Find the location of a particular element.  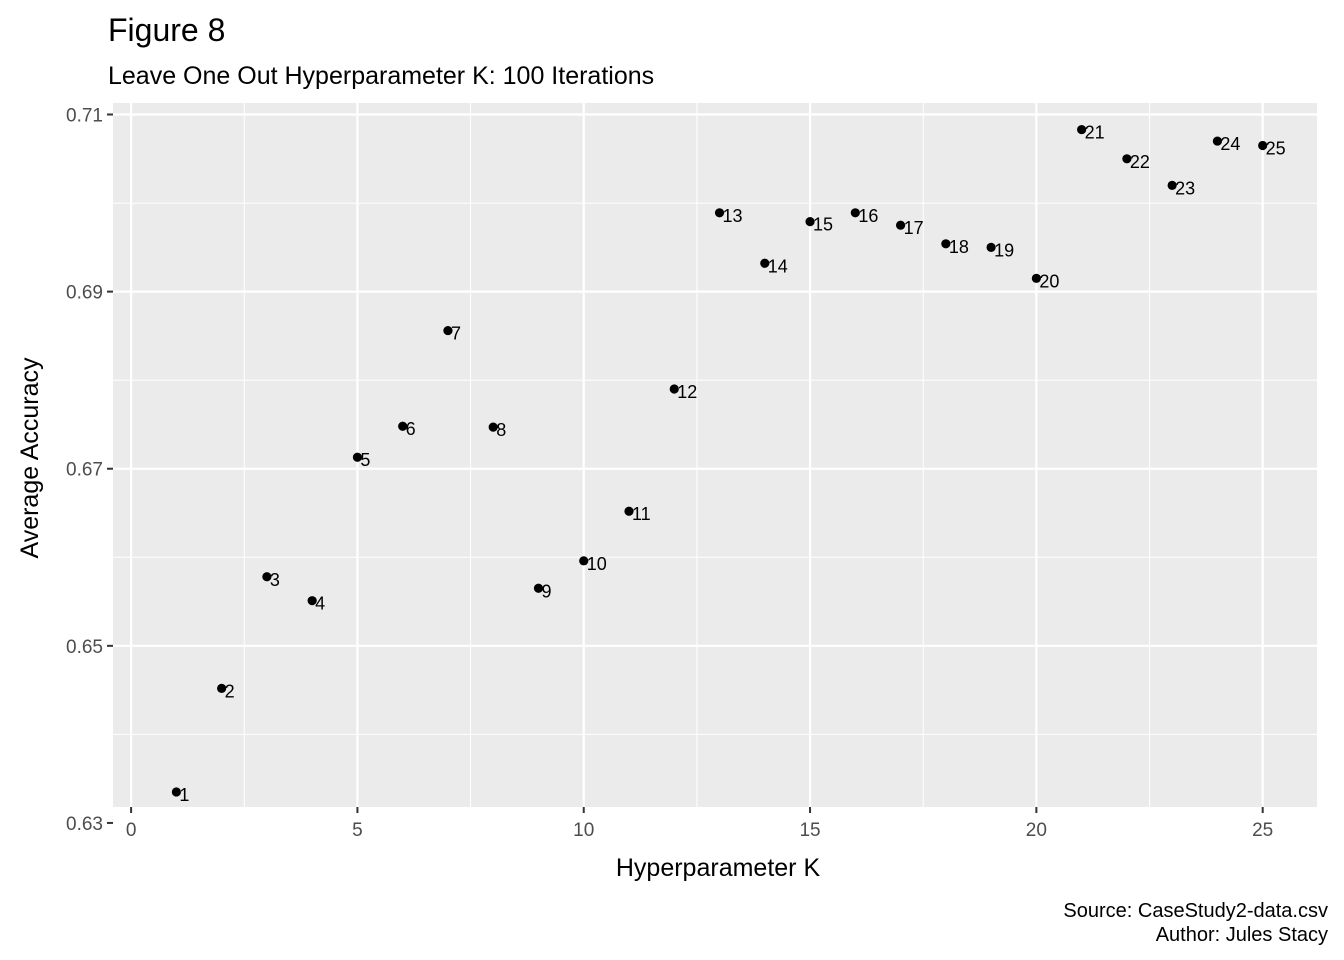

x-tick-label: 0 is located at coordinates (131, 830).